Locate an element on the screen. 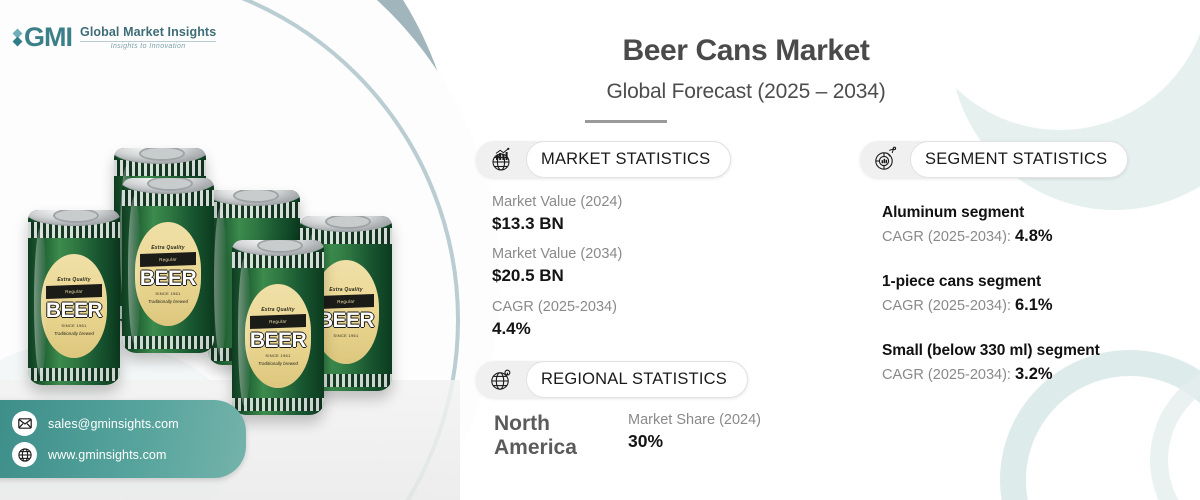  regional-statistics-header-wrap: REGIONAL STATISTICS is located at coordinates (663, 380).